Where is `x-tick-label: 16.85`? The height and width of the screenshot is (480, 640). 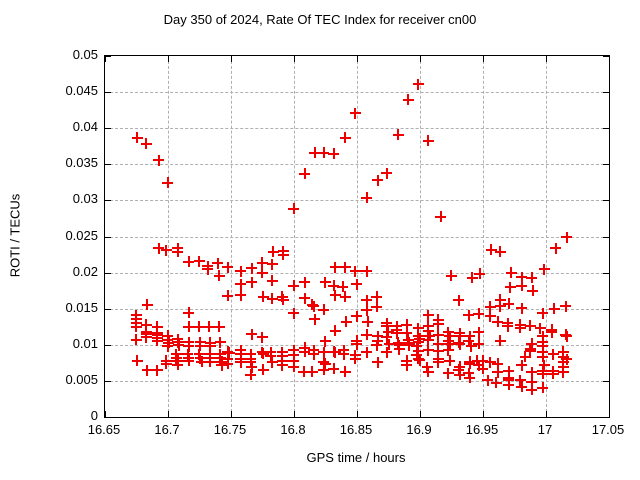 x-tick-label: 16.85 is located at coordinates (356, 429).